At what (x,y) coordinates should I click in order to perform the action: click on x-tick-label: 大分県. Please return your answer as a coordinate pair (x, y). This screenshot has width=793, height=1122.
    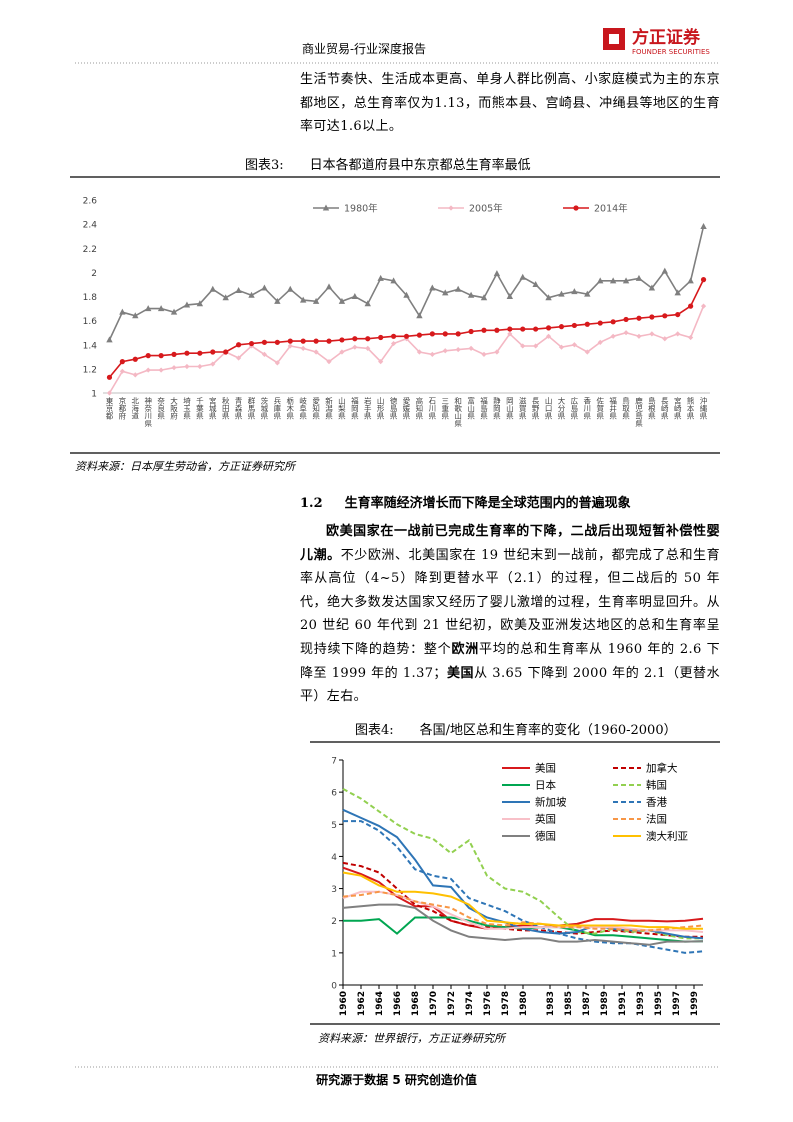
    Looking at the image, I should click on (561, 408).